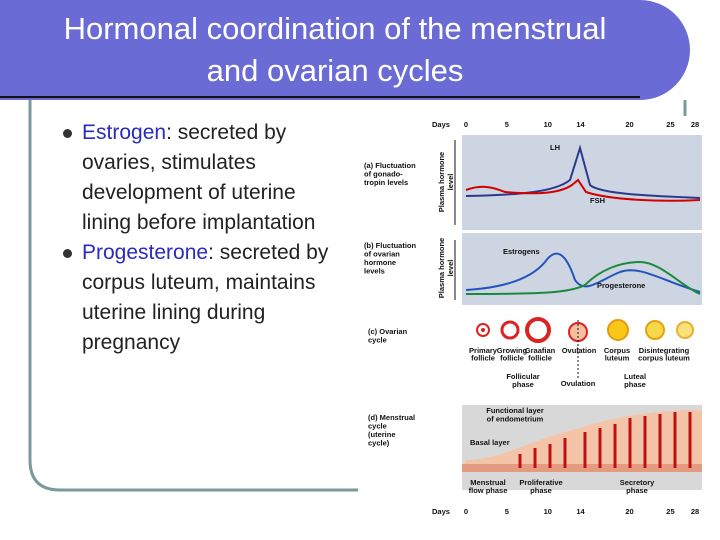  What do you see at coordinates (583, 171) in the screenshot?
I see `lh-curve` at bounding box center [583, 171].